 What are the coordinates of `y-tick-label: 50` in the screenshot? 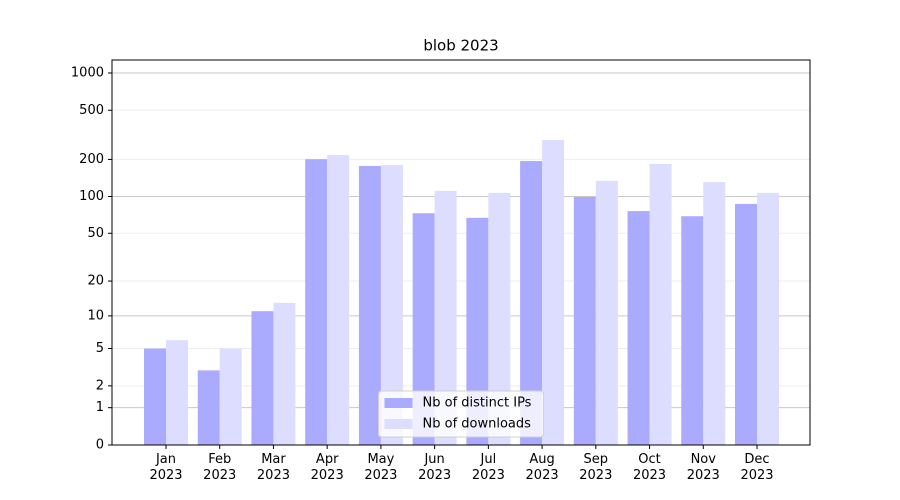 It's located at (95, 233).